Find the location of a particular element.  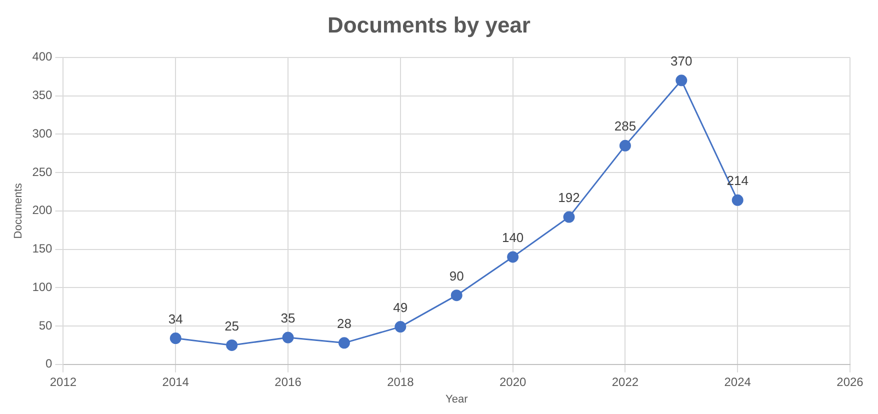

data-label: 28 is located at coordinates (344, 323).